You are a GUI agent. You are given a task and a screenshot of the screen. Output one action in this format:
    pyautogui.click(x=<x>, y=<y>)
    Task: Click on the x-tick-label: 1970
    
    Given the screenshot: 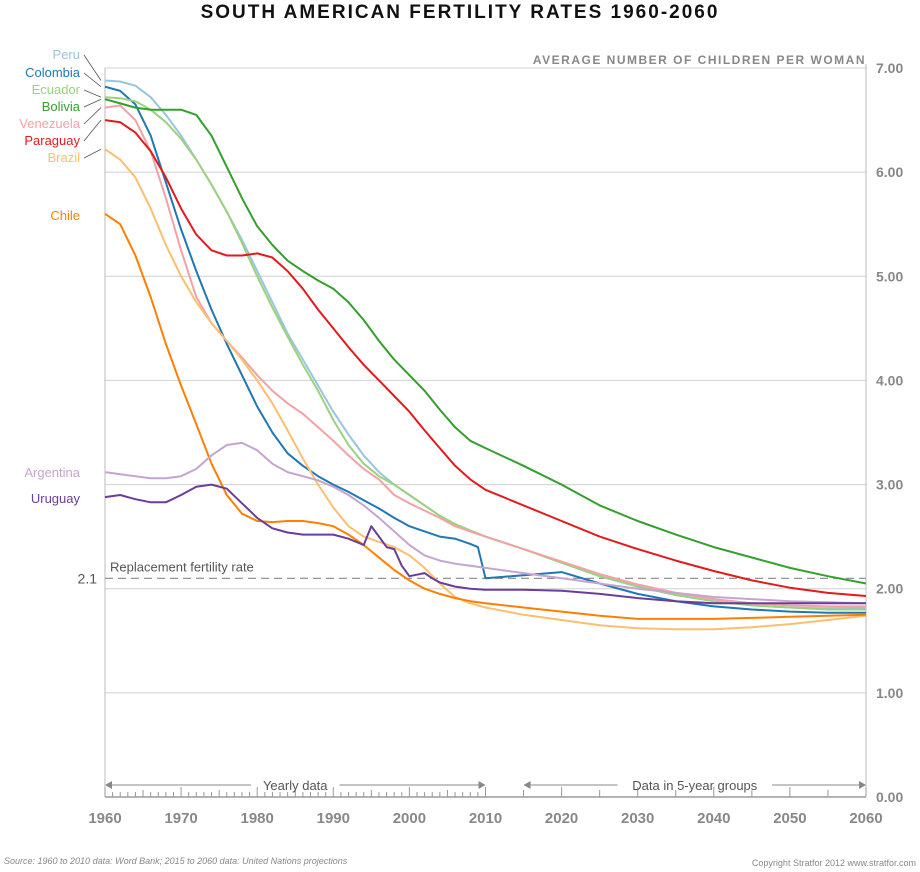 What is the action you would take?
    pyautogui.click(x=180, y=818)
    